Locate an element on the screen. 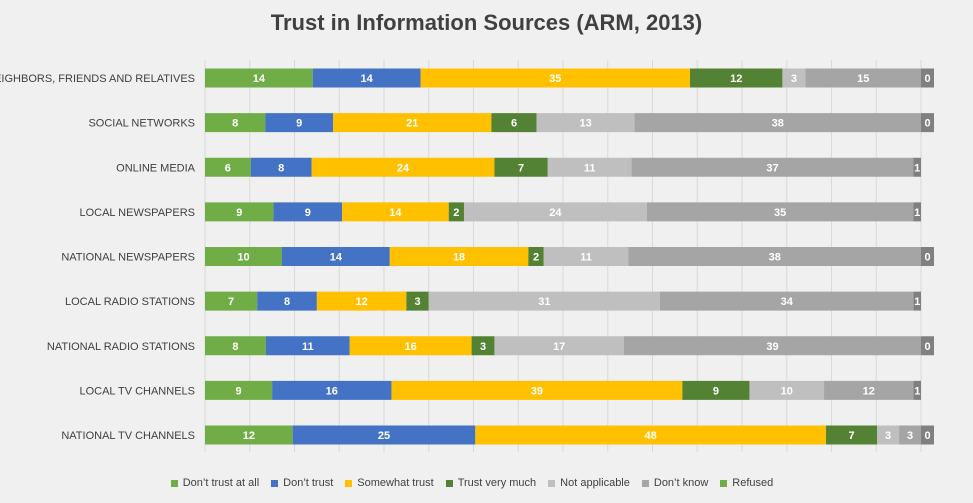 Image resolution: width=973 pixels, height=503 pixels. category-label: NEIGHBORS, FRIENDS AND RELATIVES is located at coordinates (97, 79).